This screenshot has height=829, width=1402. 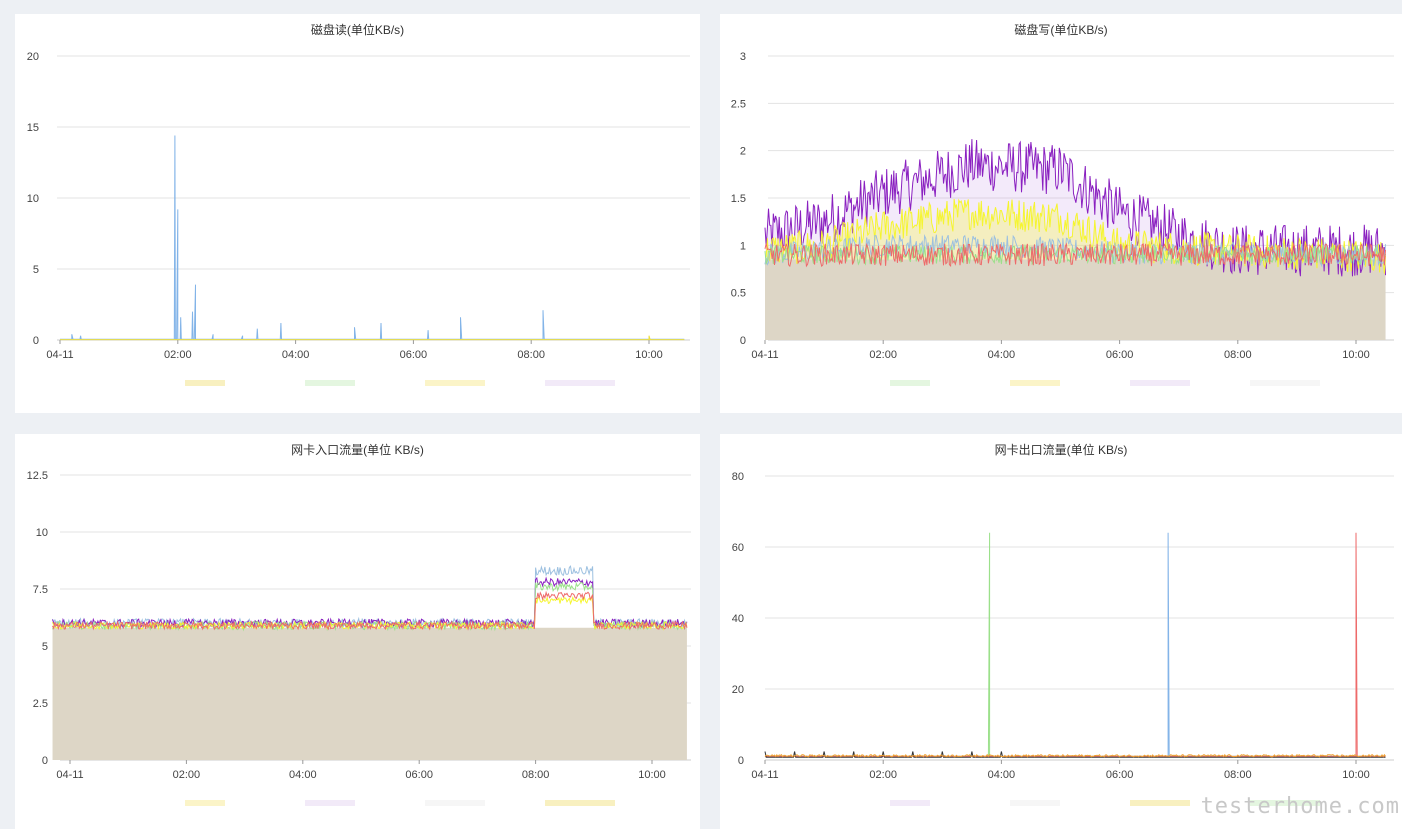 I want to click on chart-title: 磁盘写(单位KB/s), so click(x=1060, y=29).